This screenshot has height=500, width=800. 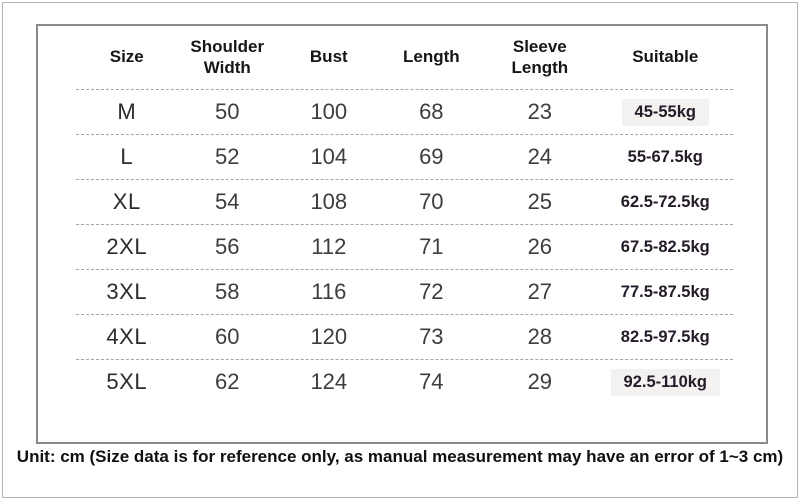 I want to click on table-row: XL 54 108 70 25 62.5-72.5kg, so click(x=404, y=201).